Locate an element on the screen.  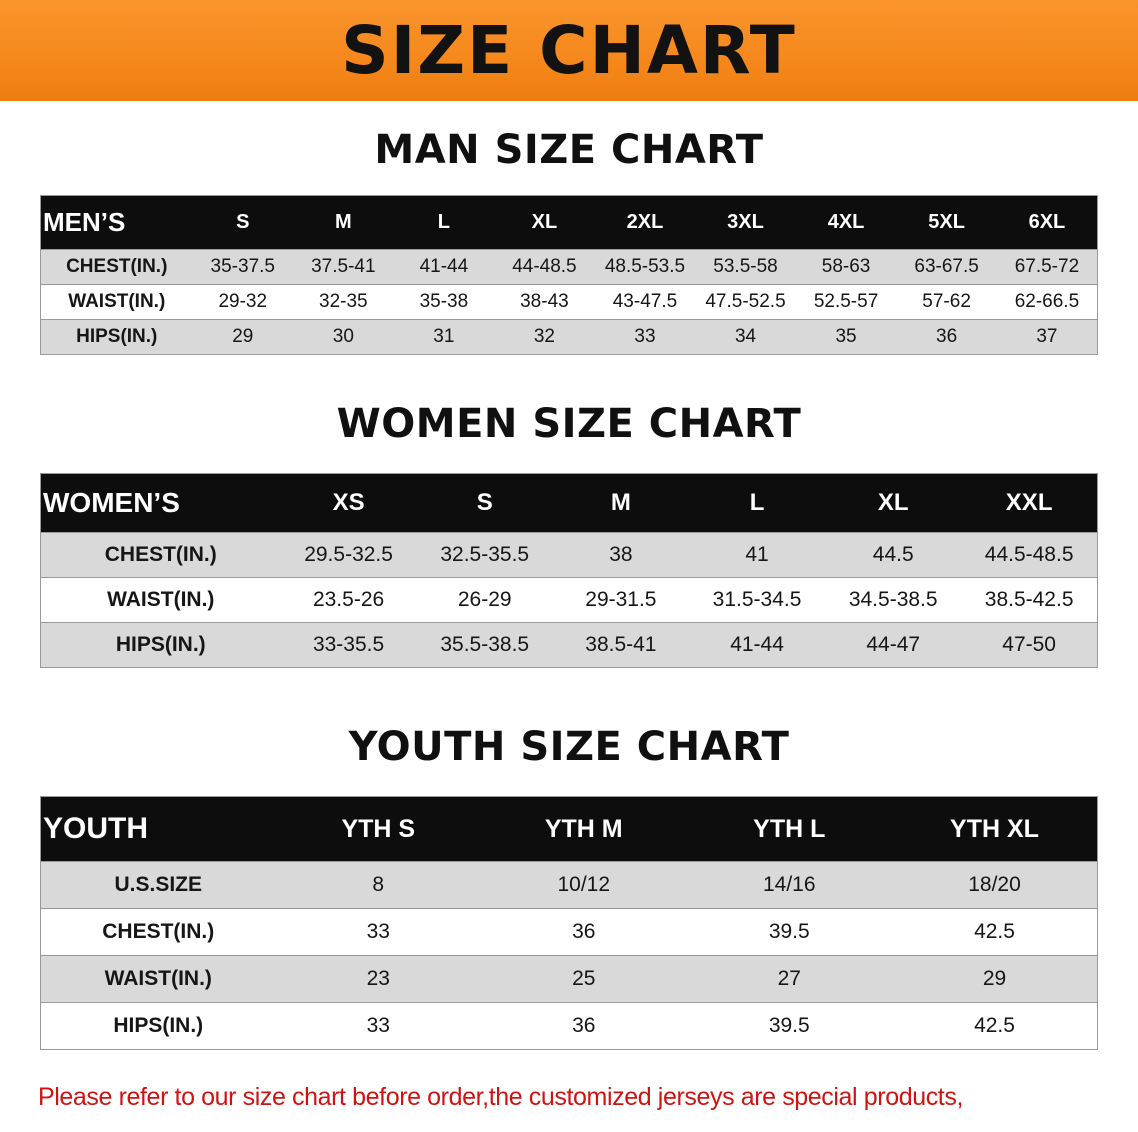
table-header-row: YOUTH YTH S YTH M YTH L YTH XL is located at coordinates (569, 829).